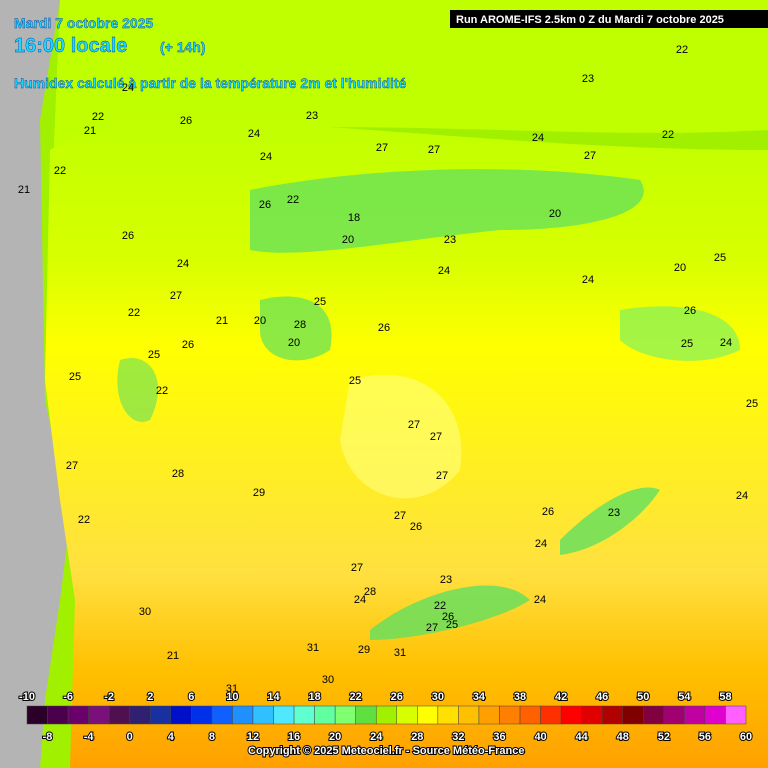 The width and height of the screenshot is (768, 768). Describe the element at coordinates (212, 737) in the screenshot. I see `scale-label: 8` at that location.